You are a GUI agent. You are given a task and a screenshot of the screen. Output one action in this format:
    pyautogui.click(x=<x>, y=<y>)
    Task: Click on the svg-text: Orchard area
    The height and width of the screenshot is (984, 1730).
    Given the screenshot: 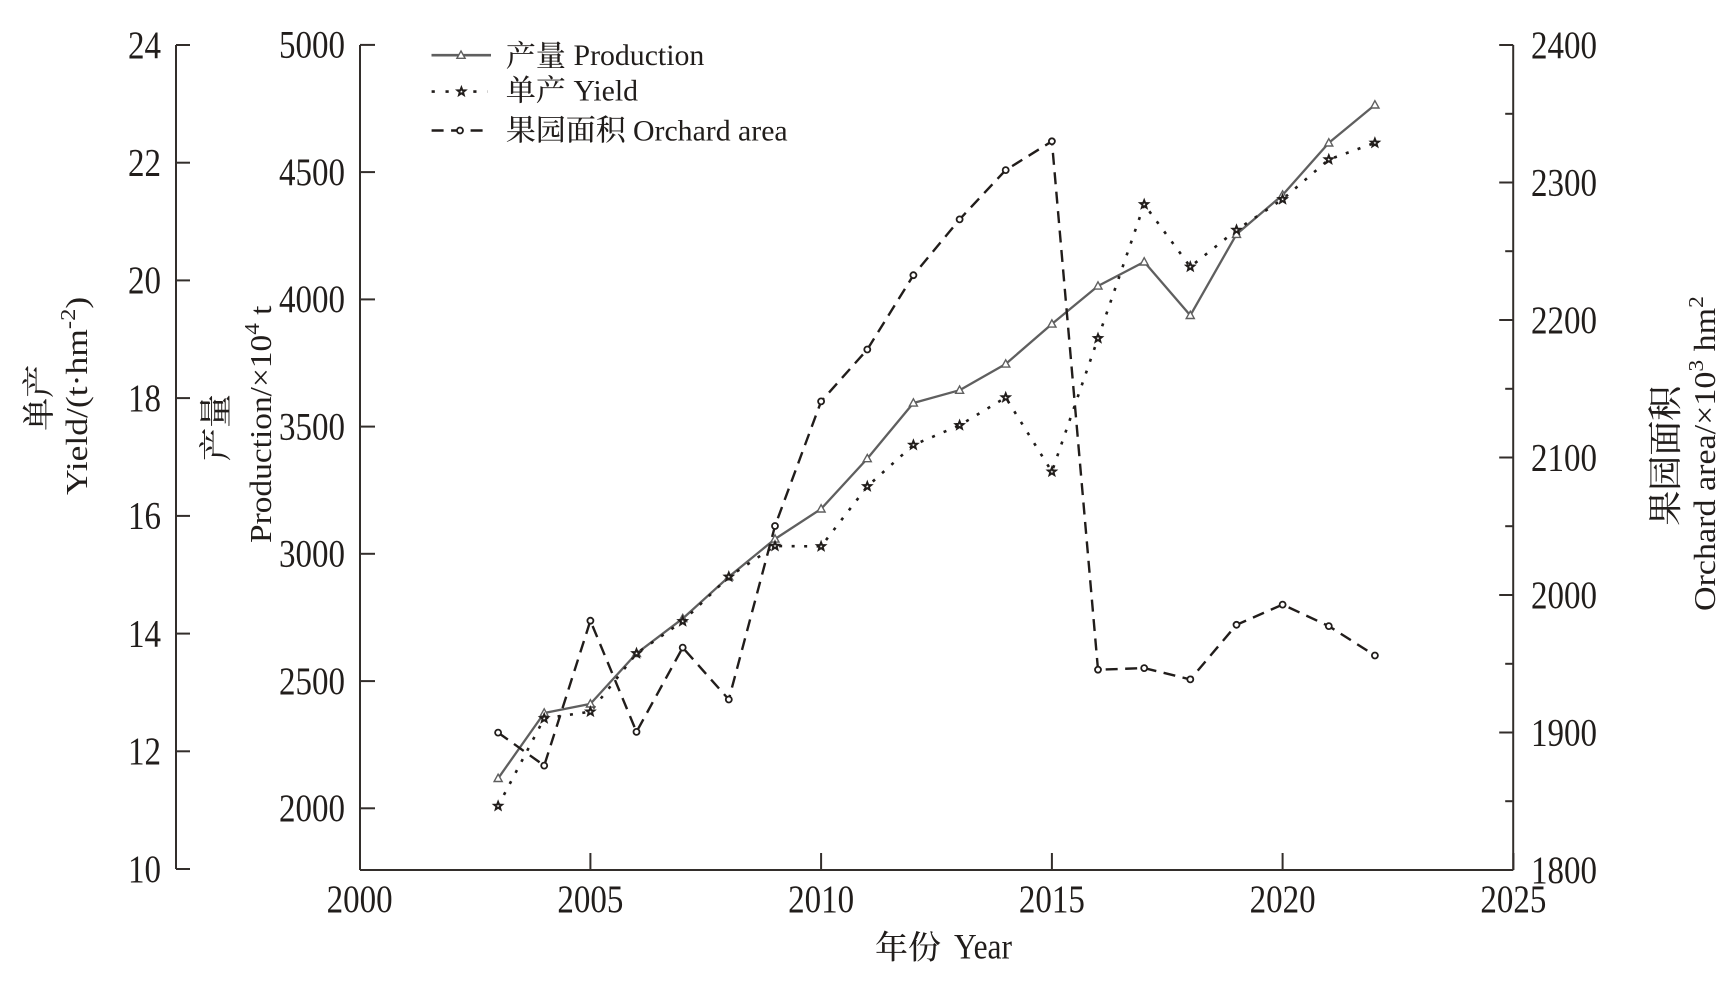 What is the action you would take?
    pyautogui.click(x=710, y=131)
    